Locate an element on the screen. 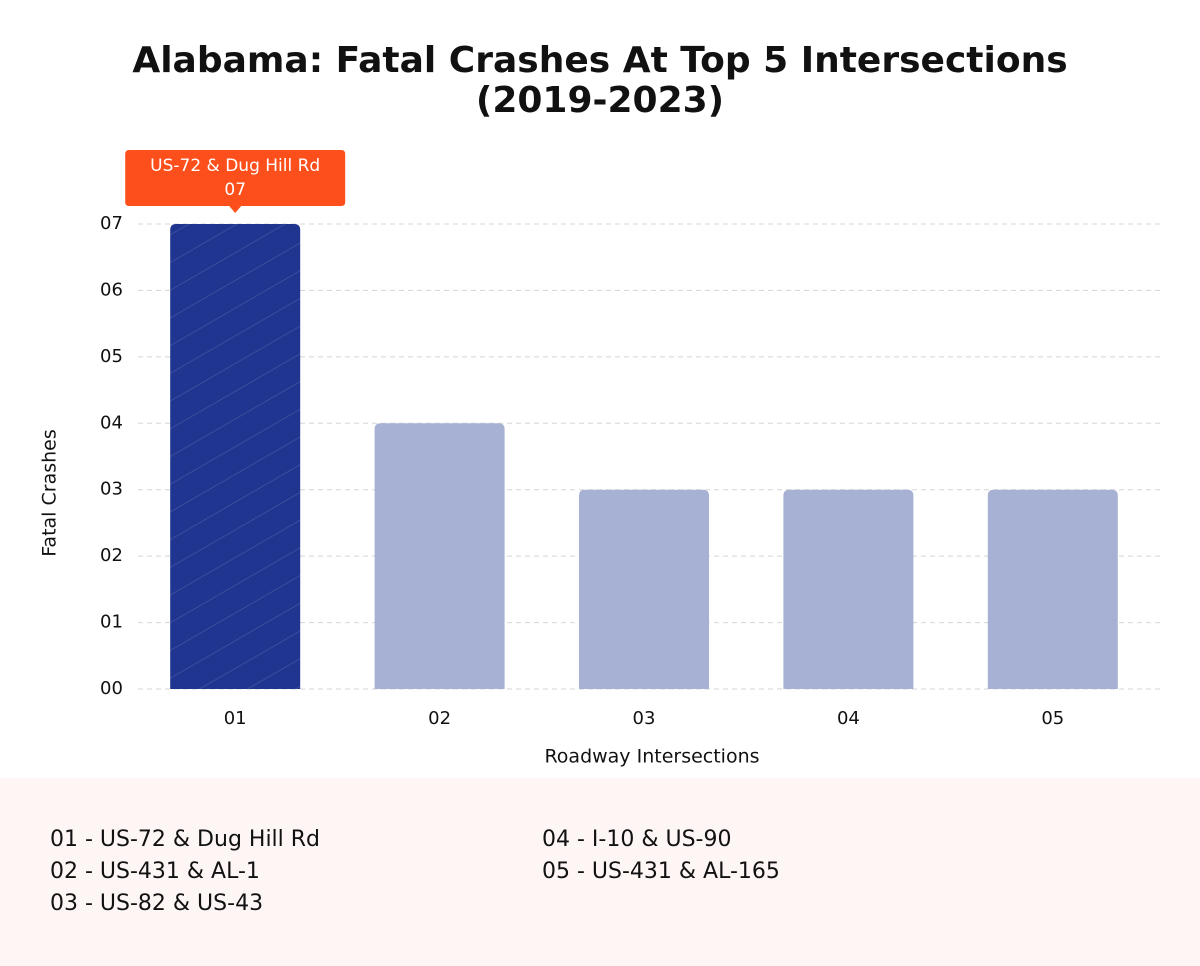  y-tick-label: 02 is located at coordinates (111, 555).